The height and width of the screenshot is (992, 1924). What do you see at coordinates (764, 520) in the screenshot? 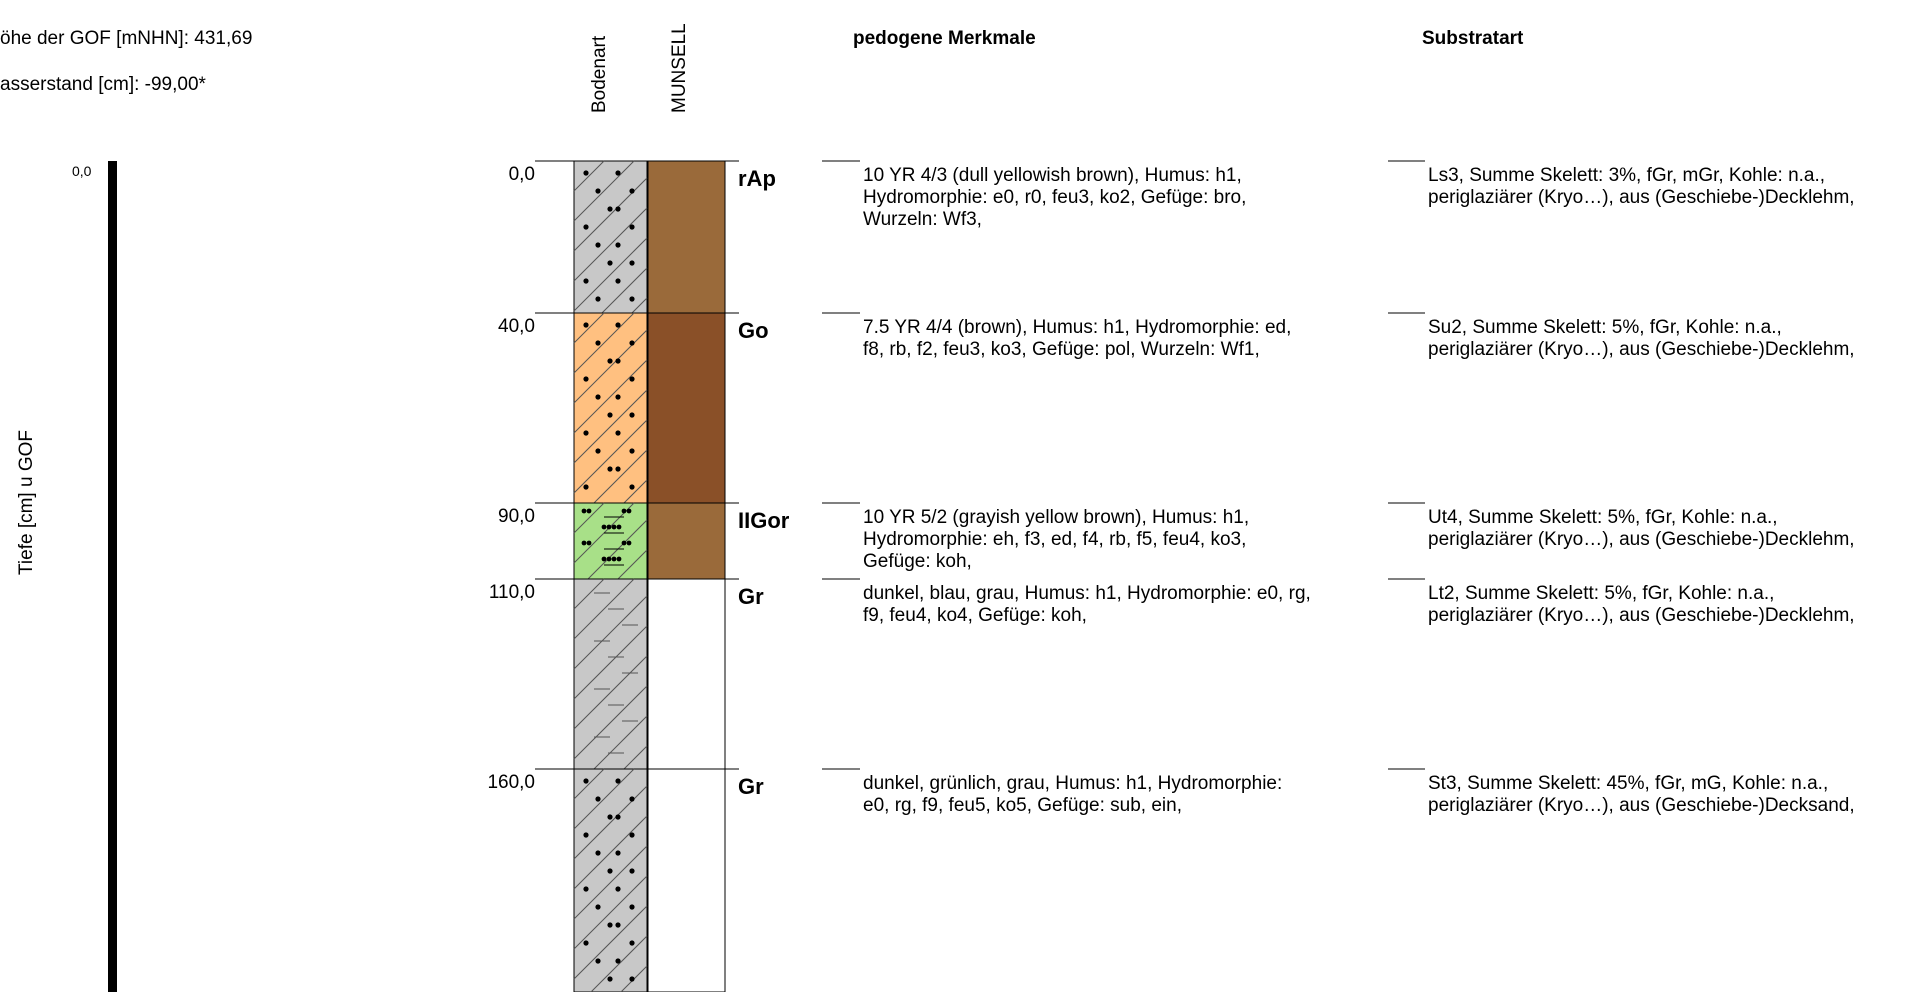
I see `horizon-label: IIGor` at bounding box center [764, 520].